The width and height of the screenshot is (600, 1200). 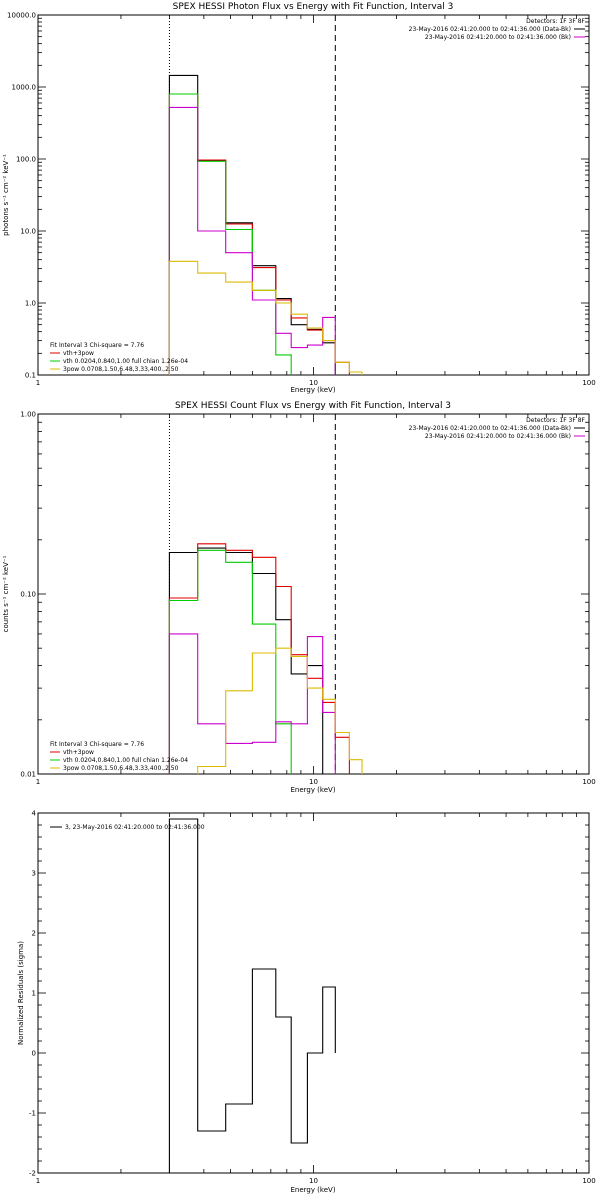 What do you see at coordinates (588, 383) in the screenshot?
I see `photon-flux-x-tick-label: 100` at bounding box center [588, 383].